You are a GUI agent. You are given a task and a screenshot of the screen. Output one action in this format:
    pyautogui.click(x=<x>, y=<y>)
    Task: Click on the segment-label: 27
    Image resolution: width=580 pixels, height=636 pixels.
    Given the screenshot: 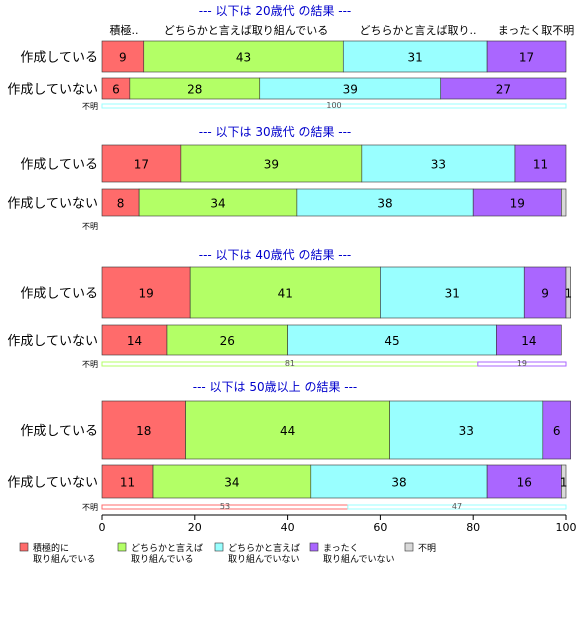 What is the action you would take?
    pyautogui.click(x=503, y=90)
    